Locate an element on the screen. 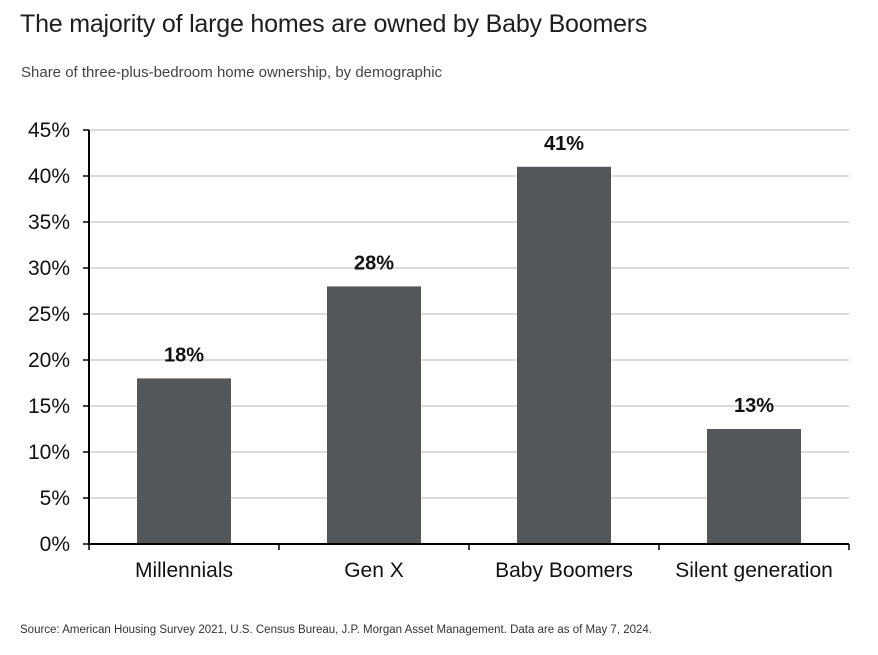 The width and height of the screenshot is (878, 655). y-tick-label: 35% is located at coordinates (49, 222).